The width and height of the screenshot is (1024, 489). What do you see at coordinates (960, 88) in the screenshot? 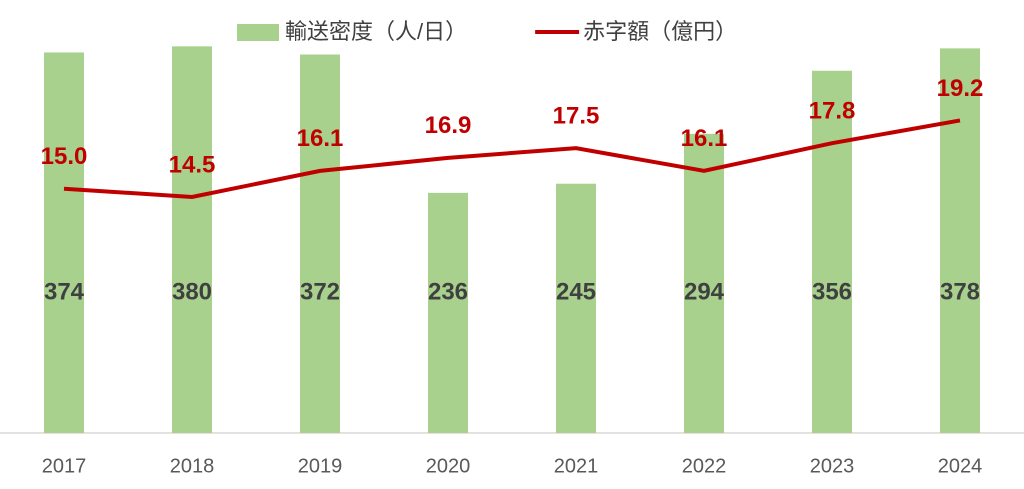
I see `line-value-label: 19.2` at bounding box center [960, 88].